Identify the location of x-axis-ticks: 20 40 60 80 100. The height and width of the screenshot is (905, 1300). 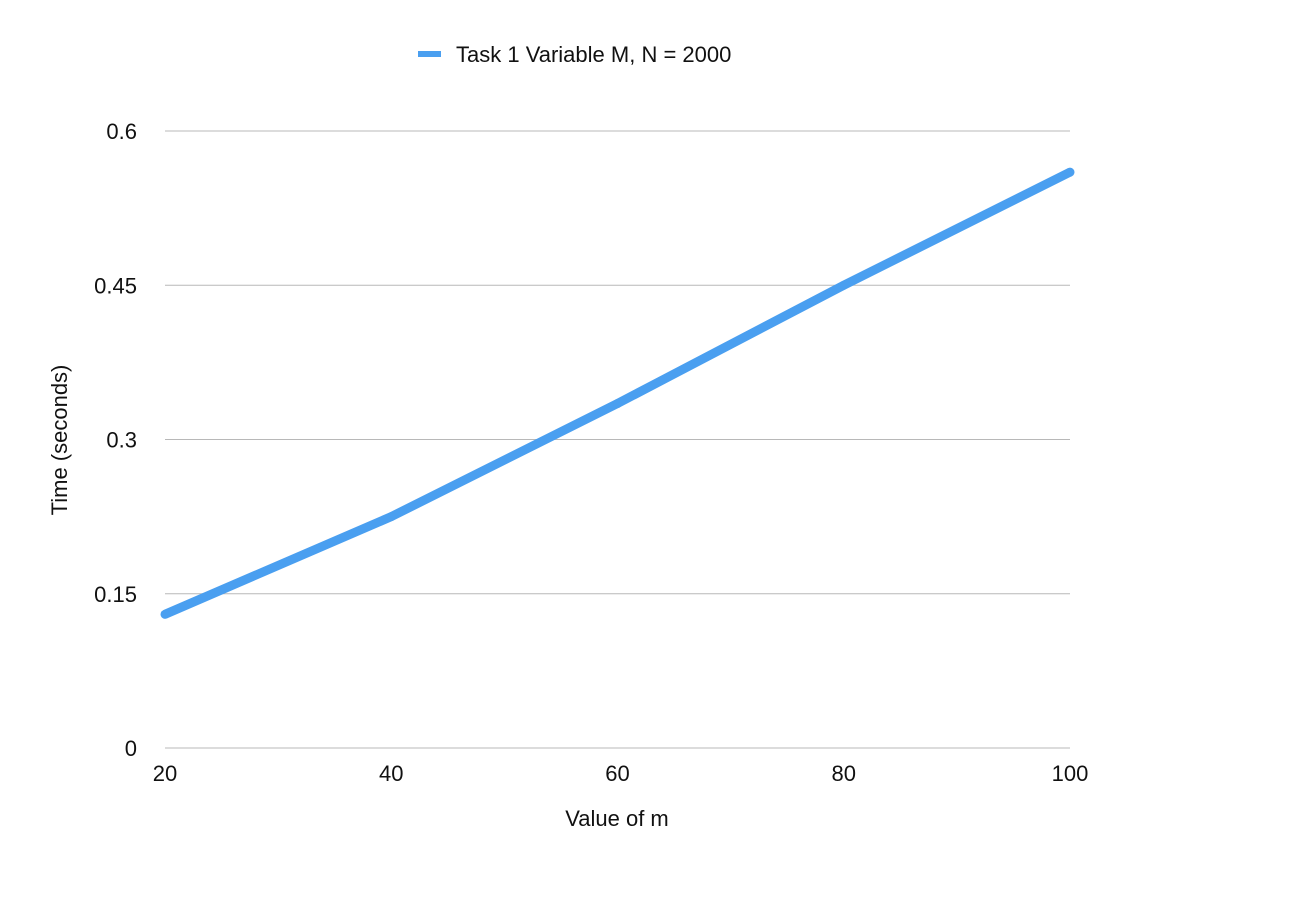
(621, 773).